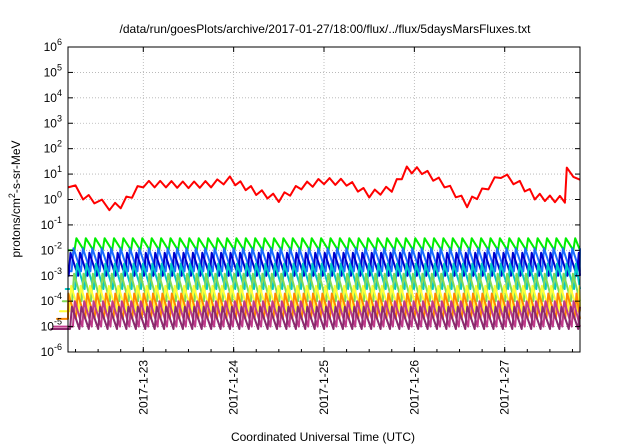  I want to click on y-tick-label: 10⁻³, so click(51, 274).